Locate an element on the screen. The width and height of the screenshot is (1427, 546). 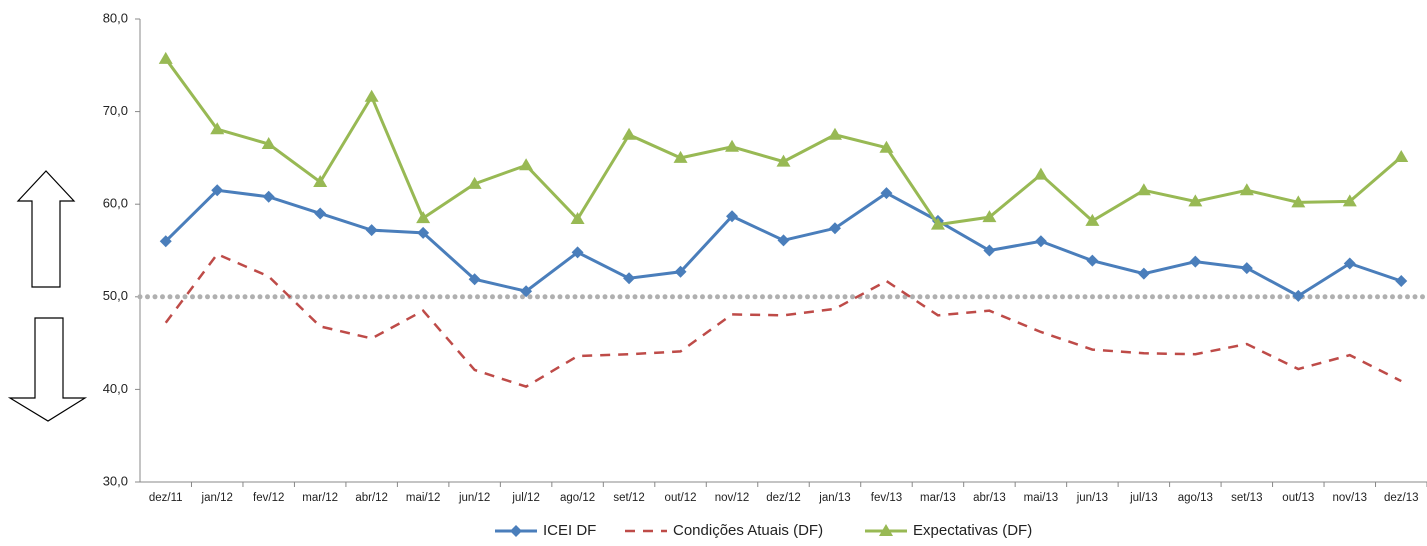
y-tick-label: 40,0 is located at coordinates (115, 388).